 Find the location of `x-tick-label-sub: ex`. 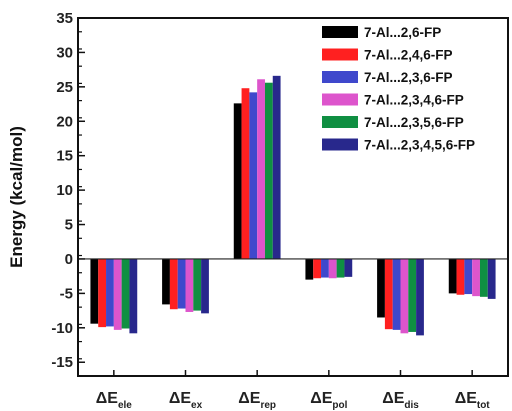

x-tick-label-sub: ex is located at coordinates (197, 405).